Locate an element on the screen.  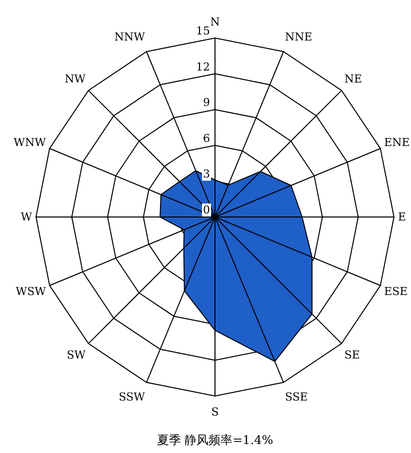
y-tick-label: 15 is located at coordinates (203, 31).